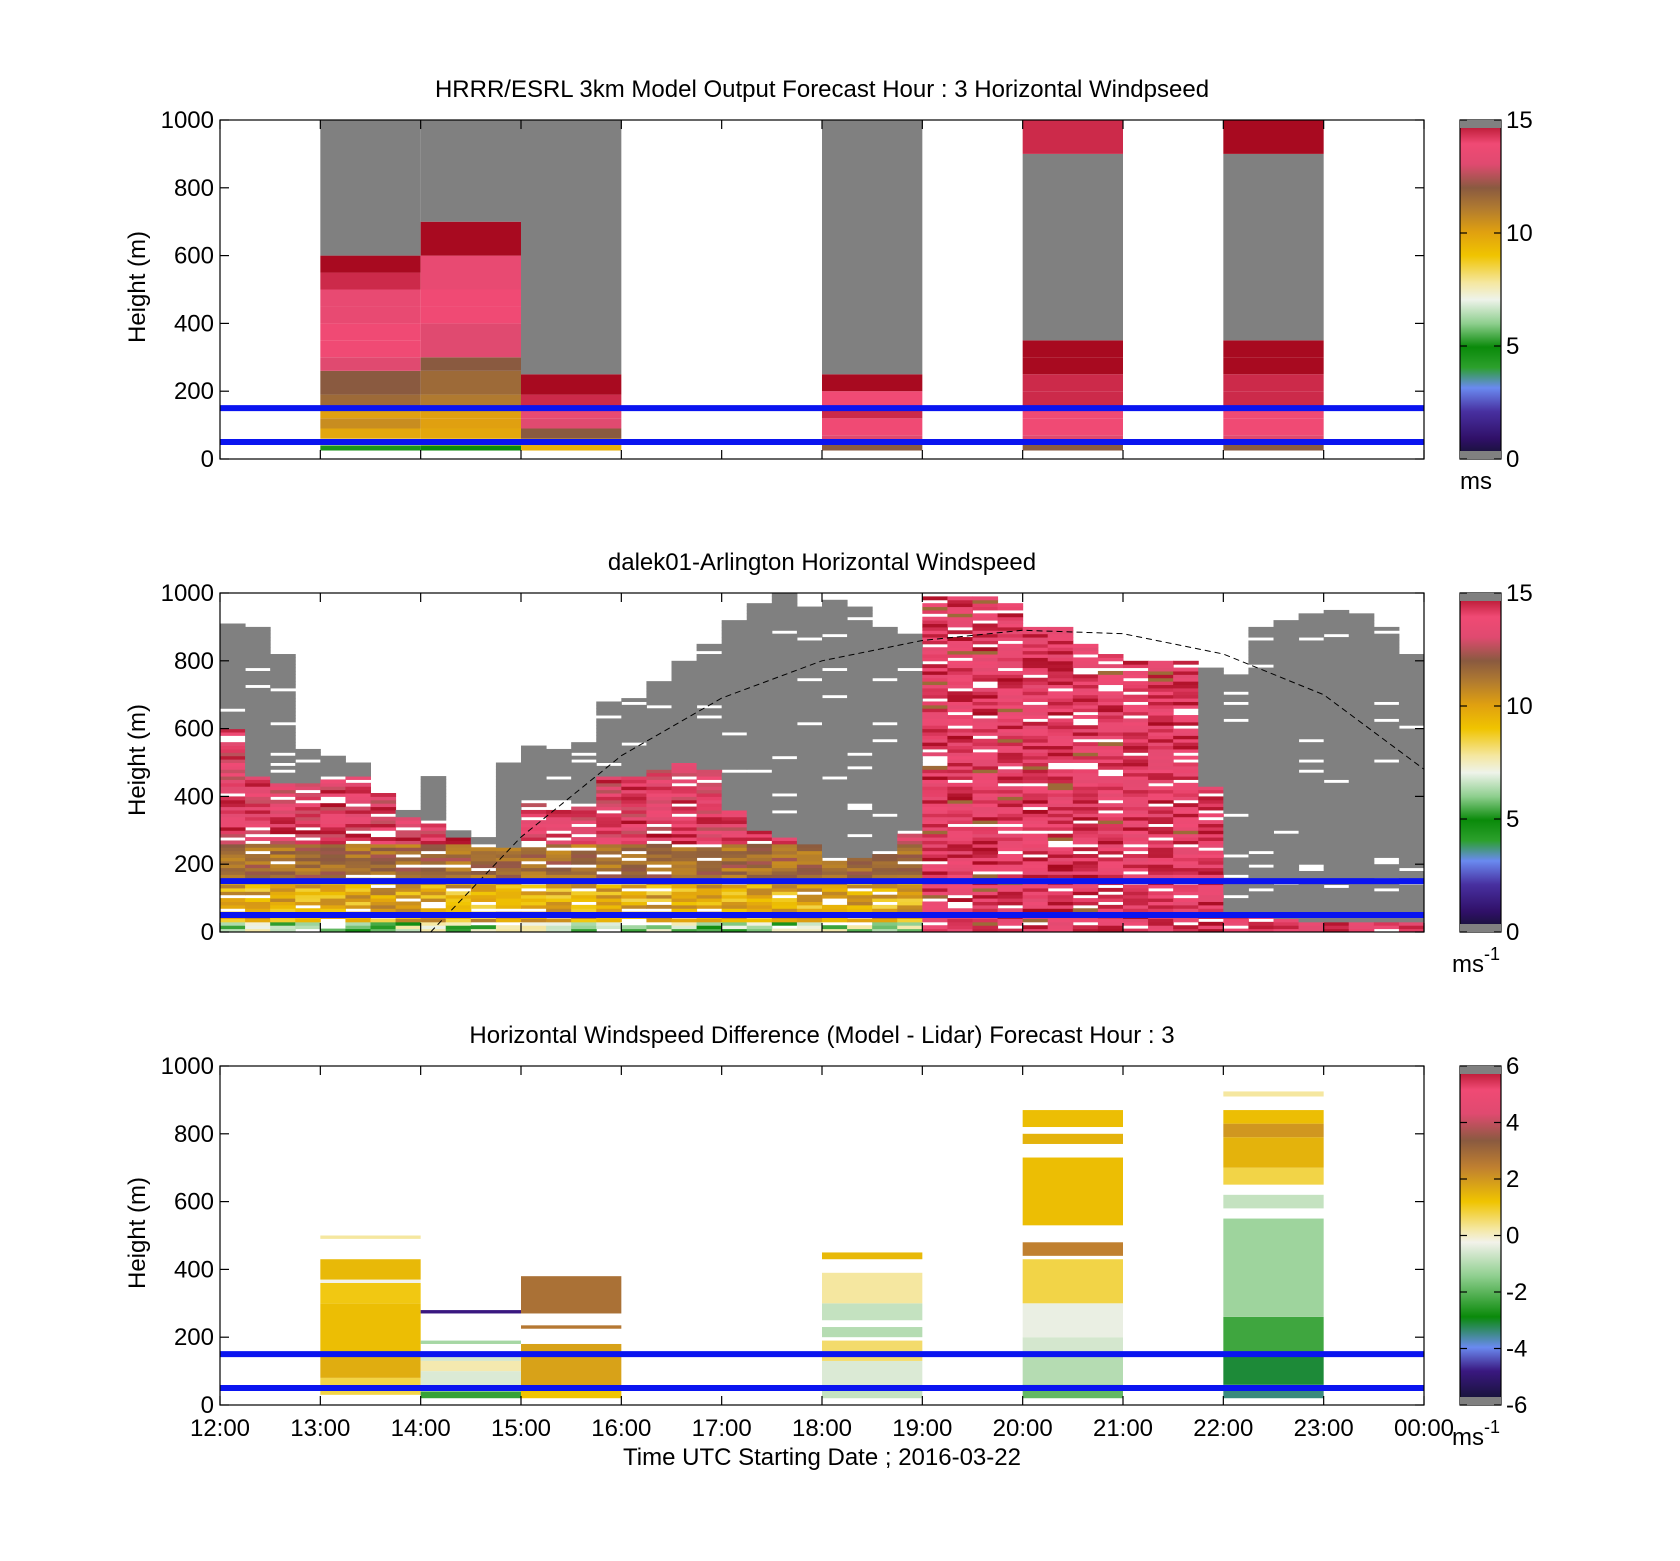 The width and height of the screenshot is (1680, 1561). What do you see at coordinates (220, 1428) in the screenshot?
I see `x-tick-label: 12:00` at bounding box center [220, 1428].